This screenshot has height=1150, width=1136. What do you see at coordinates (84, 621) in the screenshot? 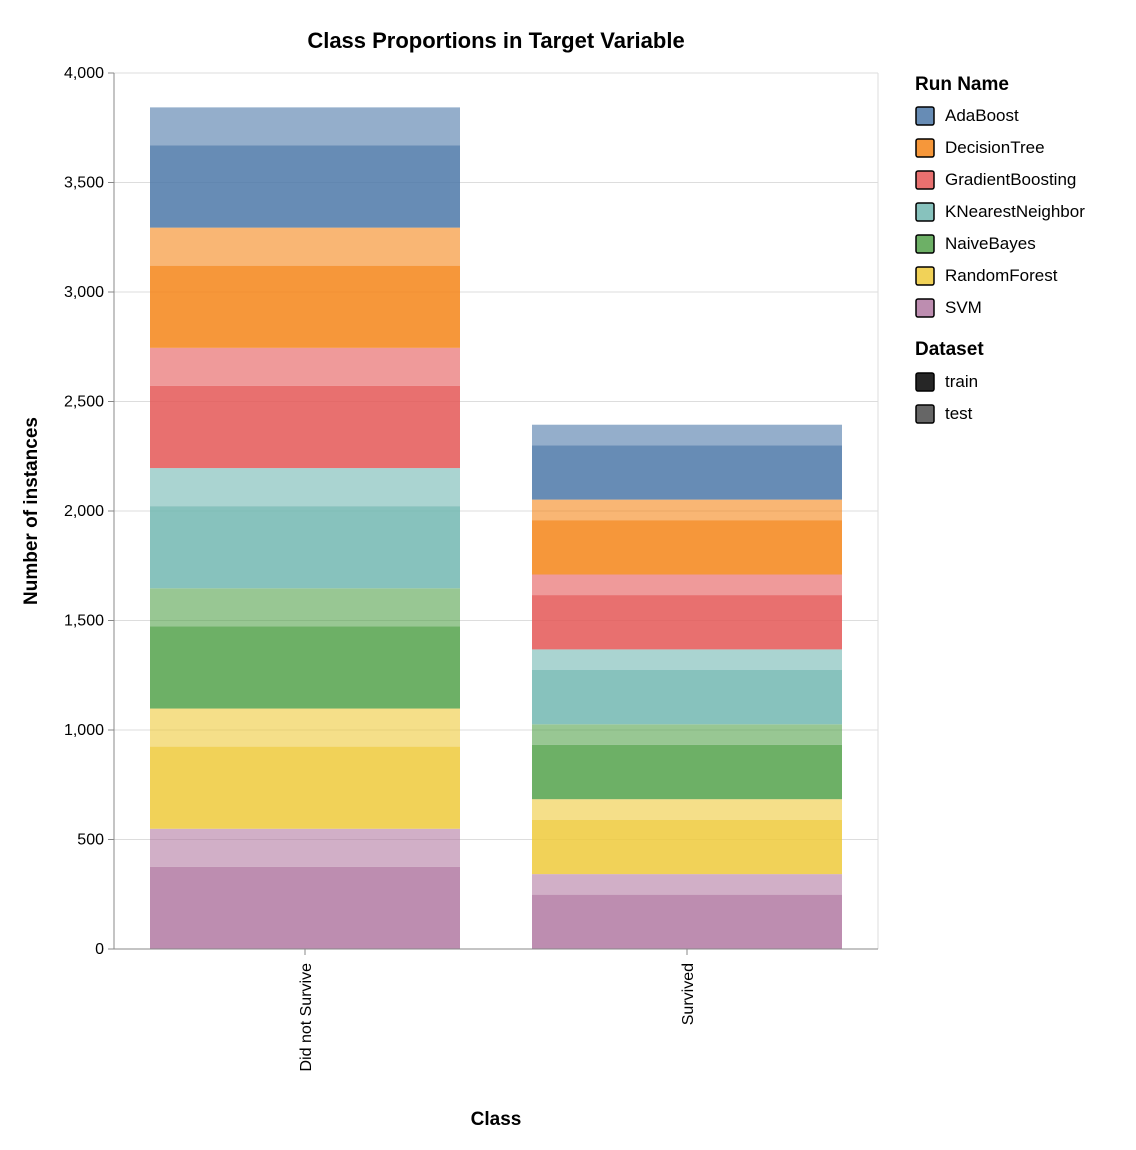
I see `y-tick-label: 1,500` at bounding box center [84, 621].